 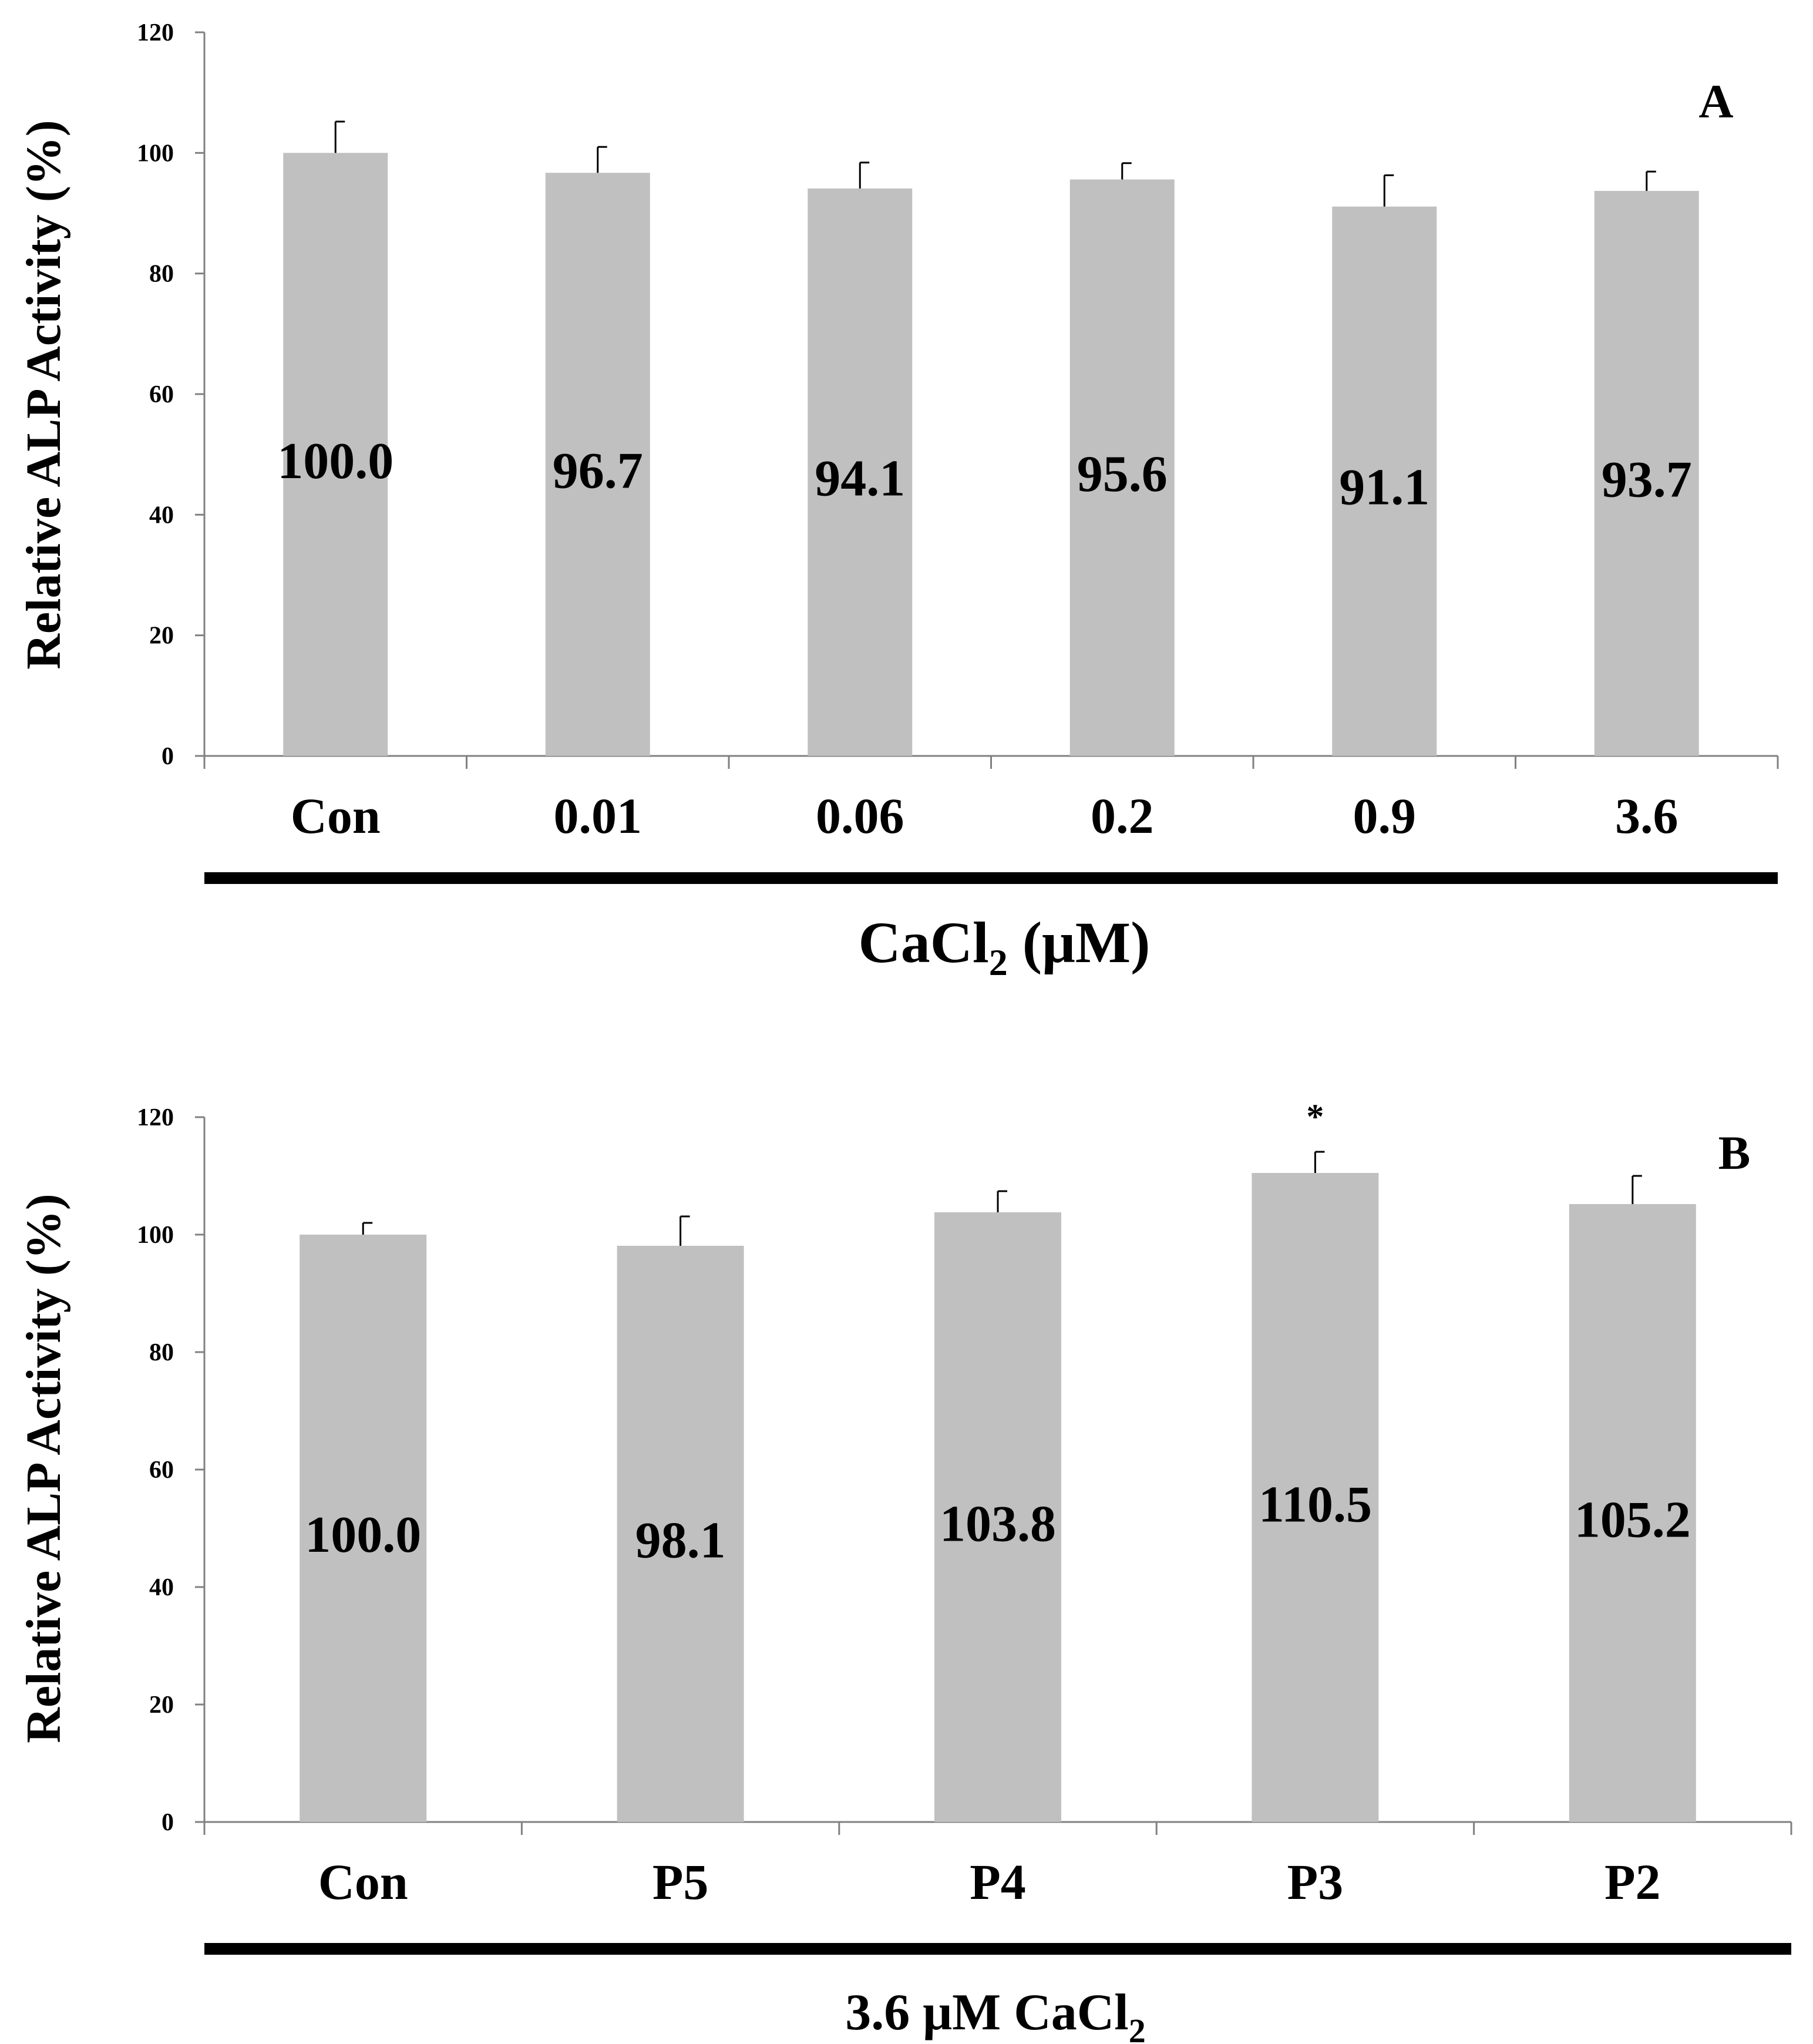 I want to click on x-category-label: P3, so click(x=1315, y=1882).